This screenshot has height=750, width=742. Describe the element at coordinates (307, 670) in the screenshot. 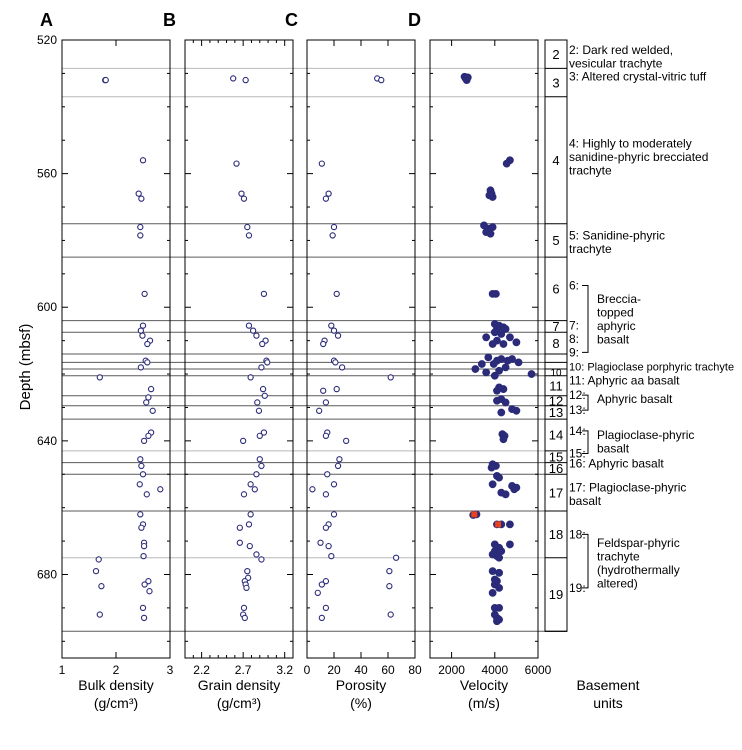

I see `x-tick-label: 0` at that location.